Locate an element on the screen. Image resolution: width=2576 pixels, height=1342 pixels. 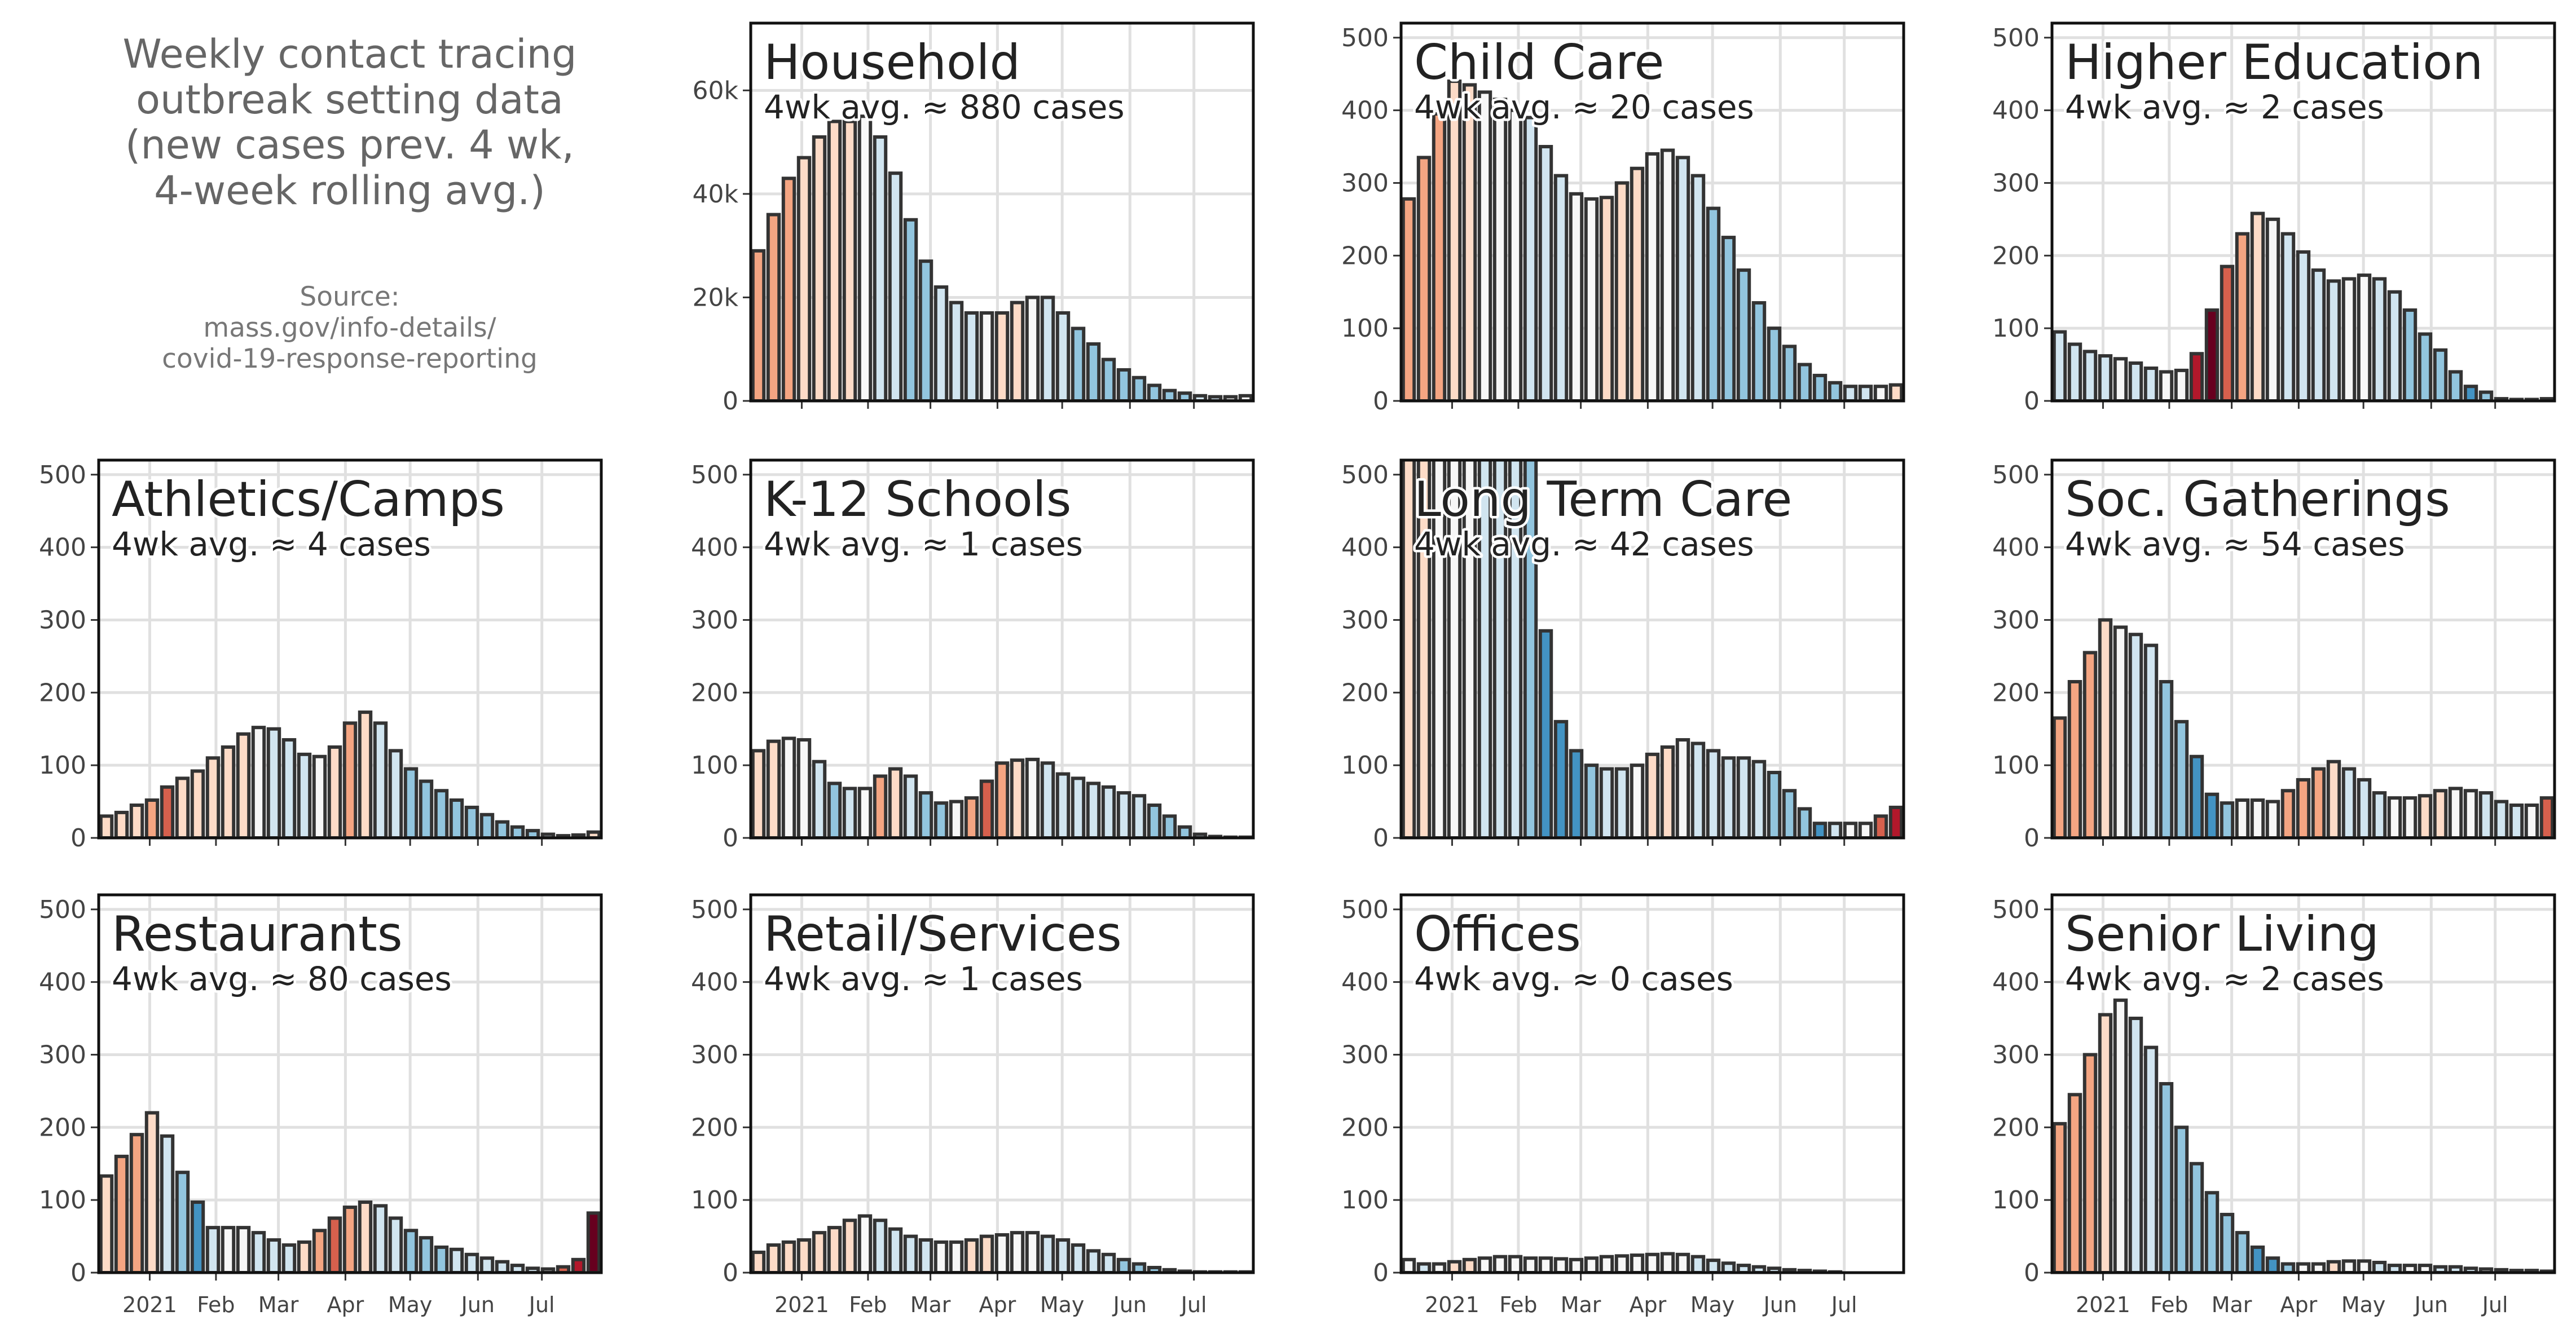
y-tick-label: 20k is located at coordinates (716, 297).